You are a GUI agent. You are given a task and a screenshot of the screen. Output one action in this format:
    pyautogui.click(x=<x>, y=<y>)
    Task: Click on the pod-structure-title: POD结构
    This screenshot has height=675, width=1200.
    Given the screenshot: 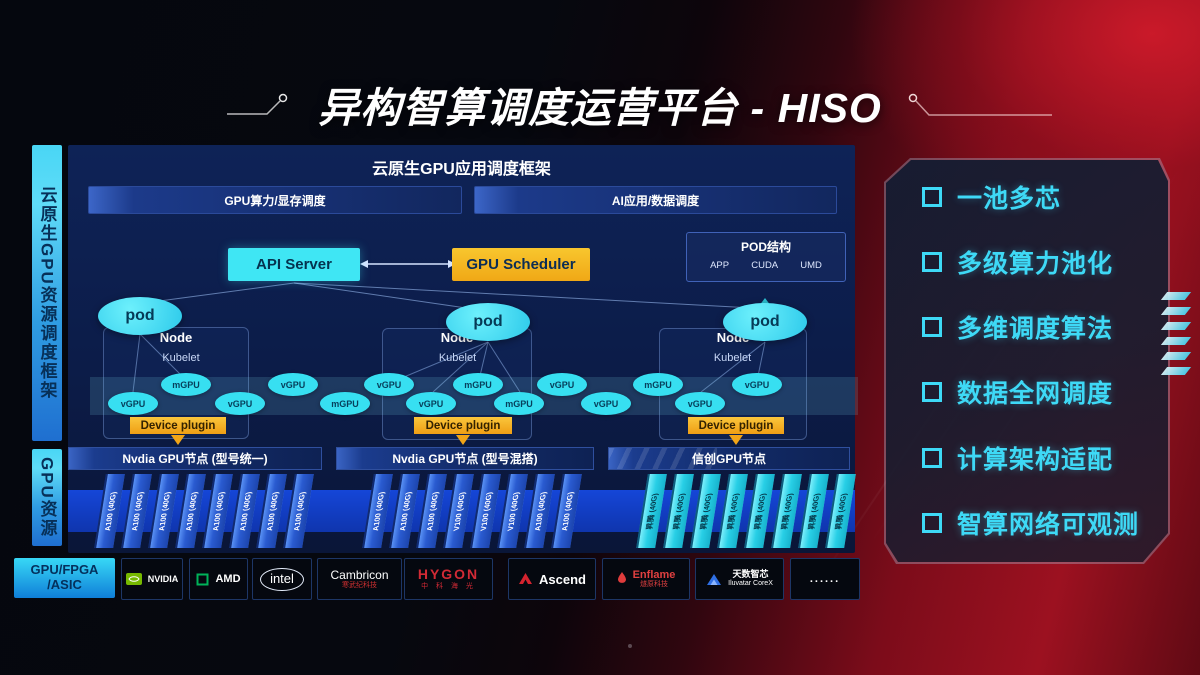 What is the action you would take?
    pyautogui.click(x=765, y=247)
    